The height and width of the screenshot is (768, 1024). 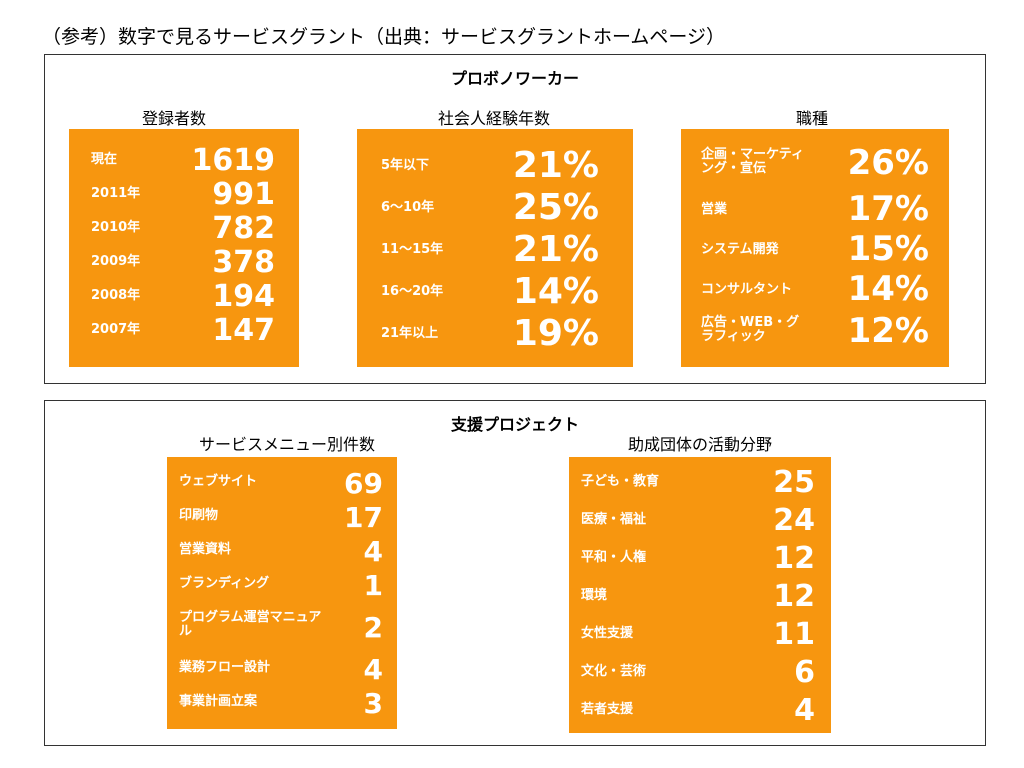 What do you see at coordinates (116, 227) in the screenshot?
I see `stat-label: 2010年` at bounding box center [116, 227].